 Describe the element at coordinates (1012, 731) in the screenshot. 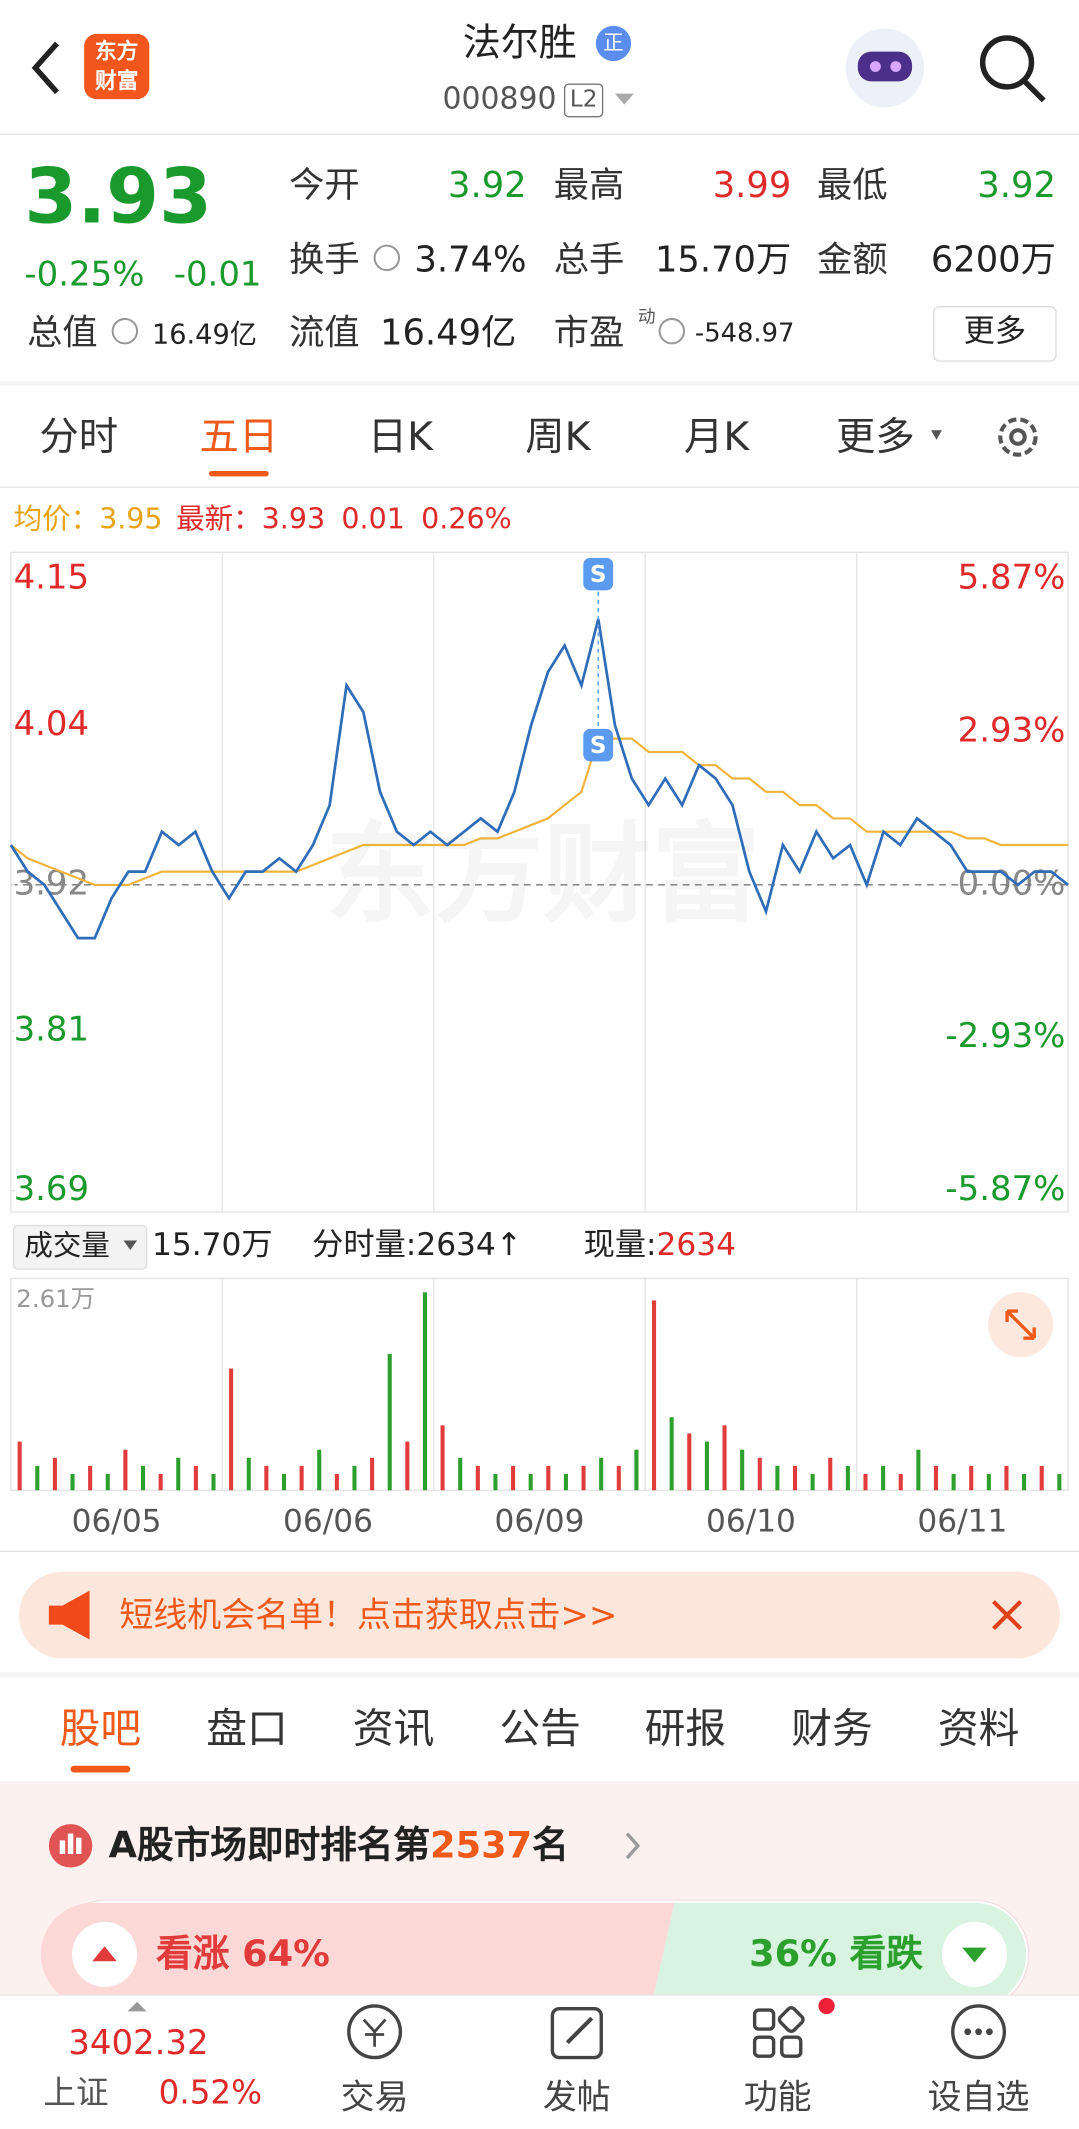

I see `y2-tick-label: 2.93%` at that location.